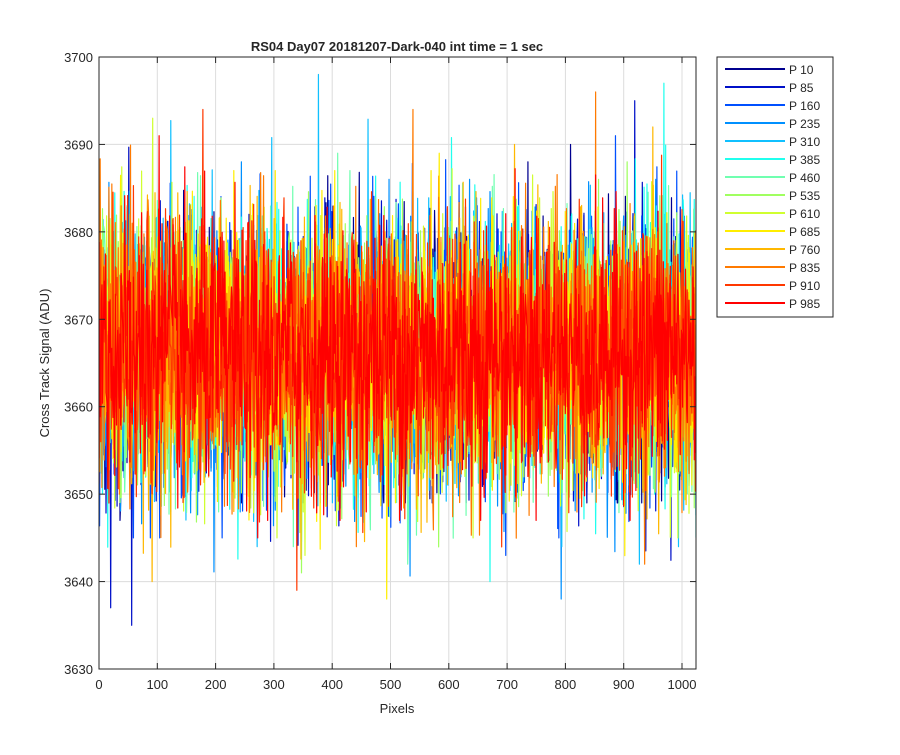  I want to click on y-tick-label: 3700, so click(78, 57).